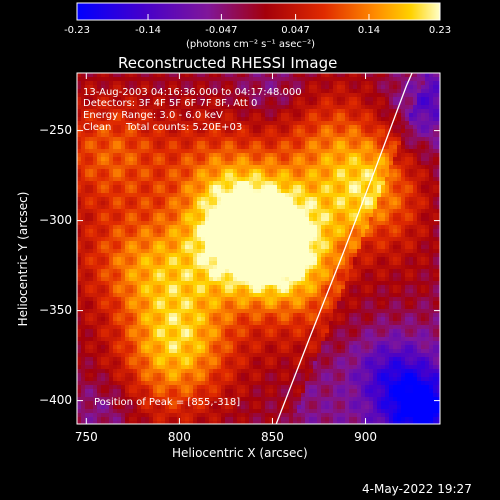 The height and width of the screenshot is (500, 500). Describe the element at coordinates (179, 437) in the screenshot. I see `x-tick-label: 800` at that location.